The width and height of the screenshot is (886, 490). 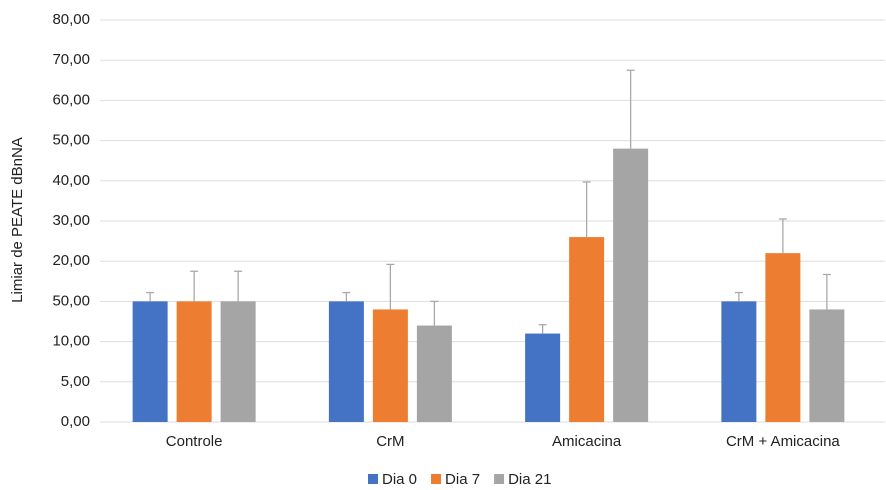 I want to click on y-tick-label: 60,00, so click(x=71, y=99).